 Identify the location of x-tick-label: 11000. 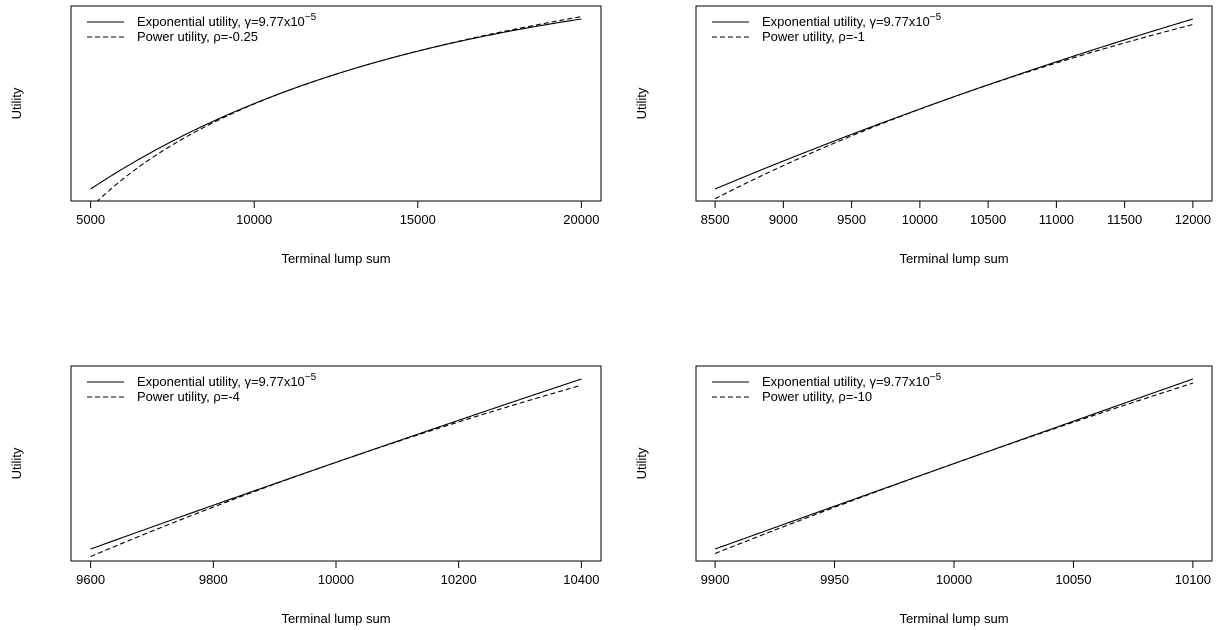
(1056, 219).